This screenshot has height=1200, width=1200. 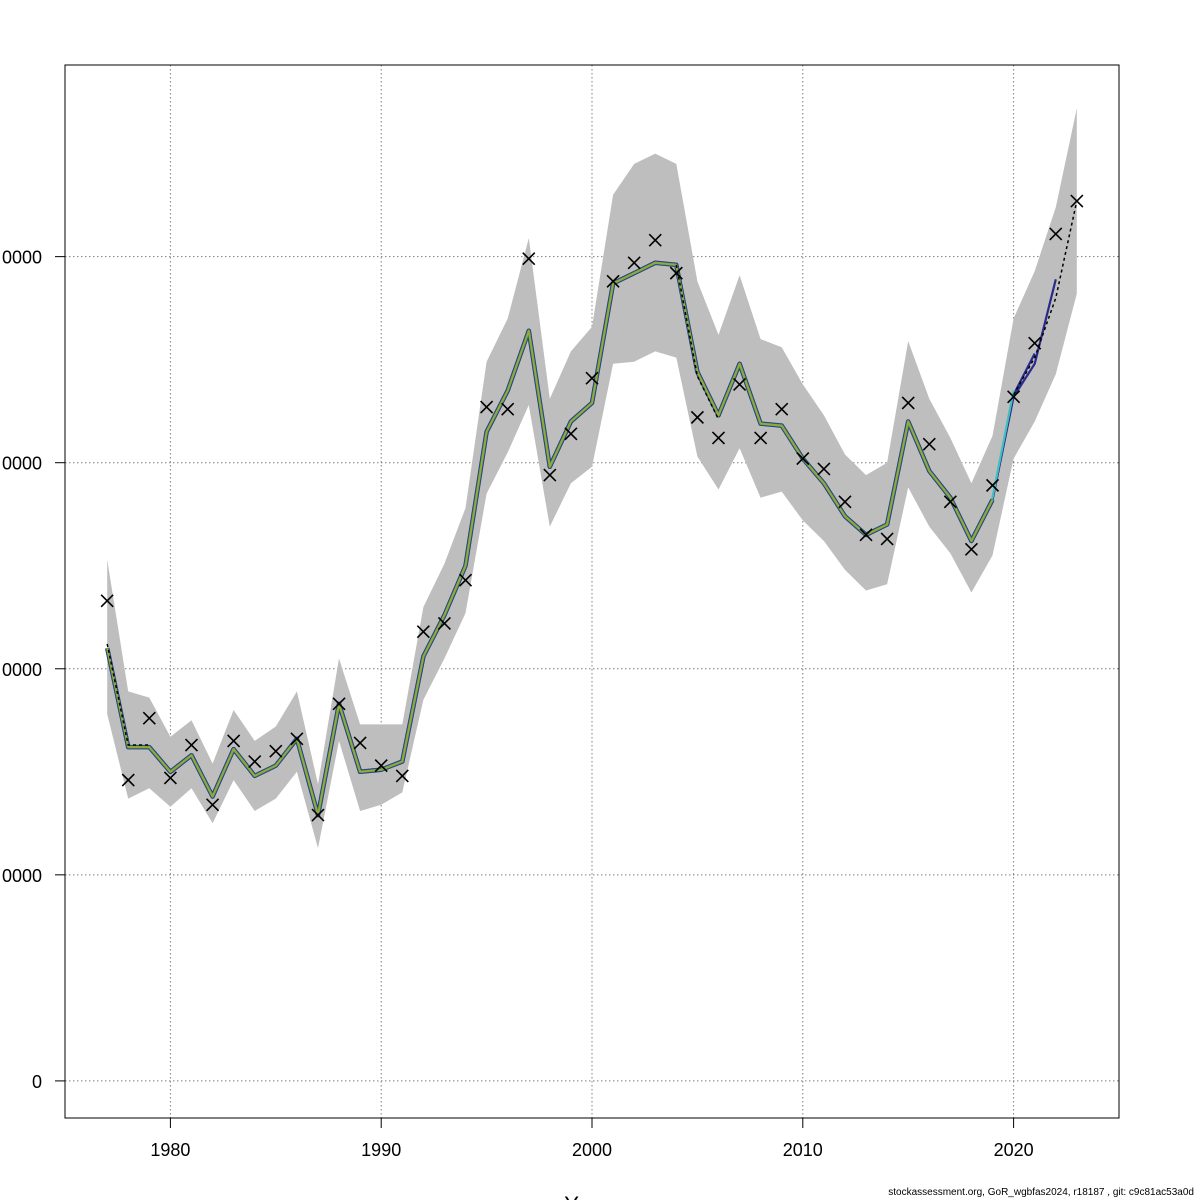 What do you see at coordinates (37, 1082) in the screenshot?
I see `y-tick-label-0: 0` at bounding box center [37, 1082].